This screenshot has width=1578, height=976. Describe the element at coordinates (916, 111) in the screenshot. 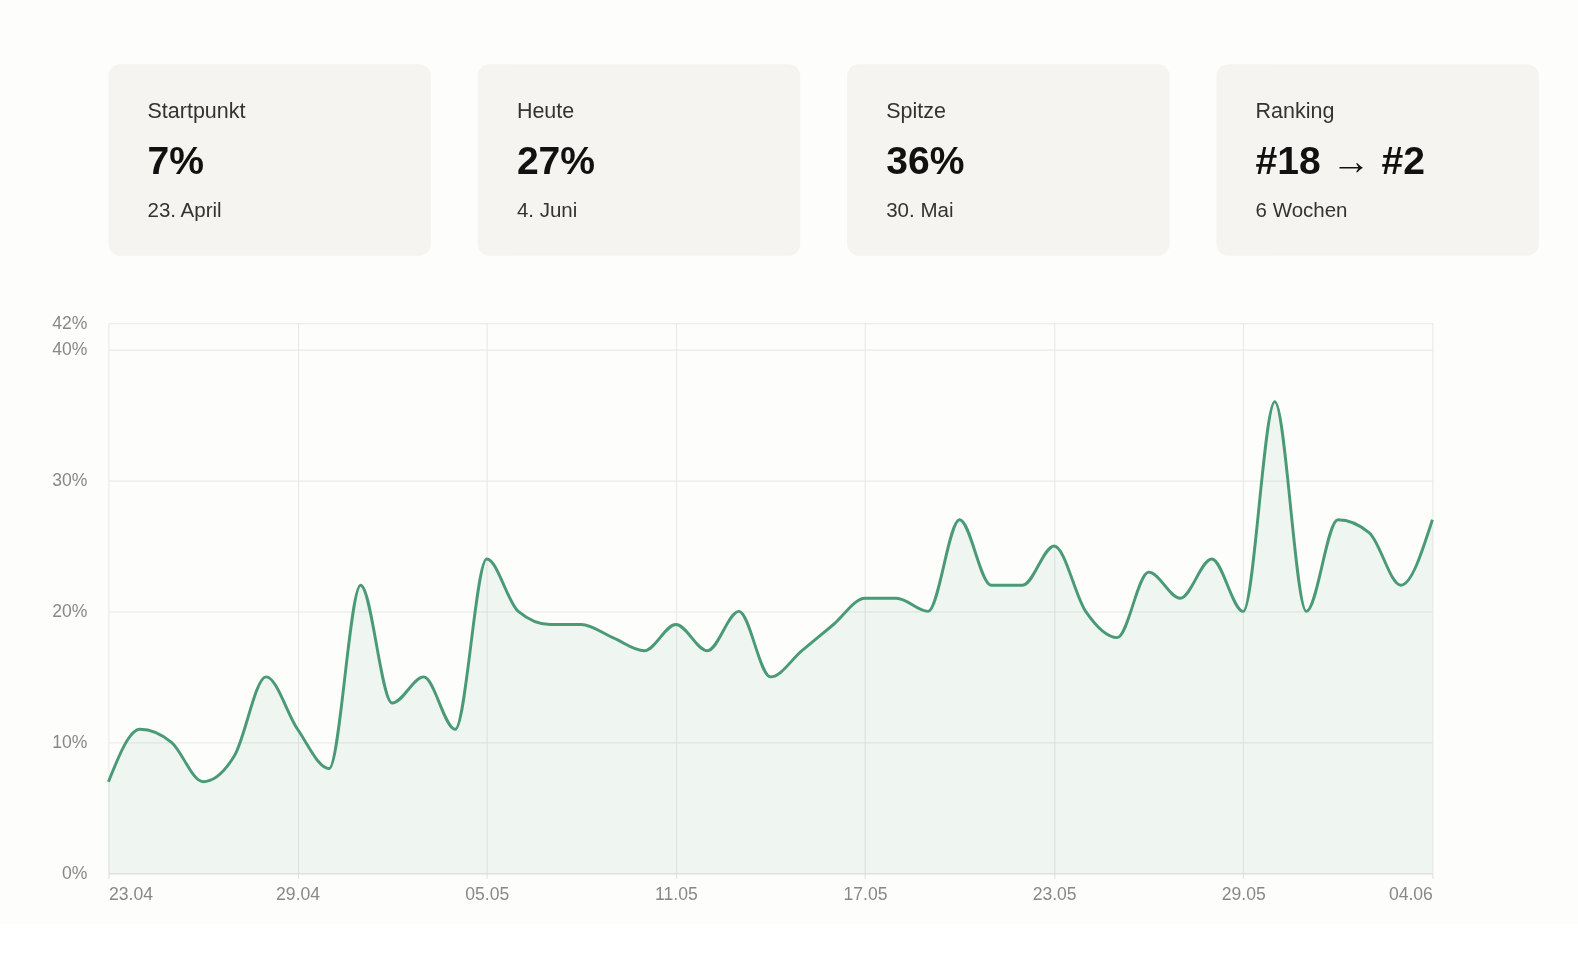

I see `text: Spitze` at that location.